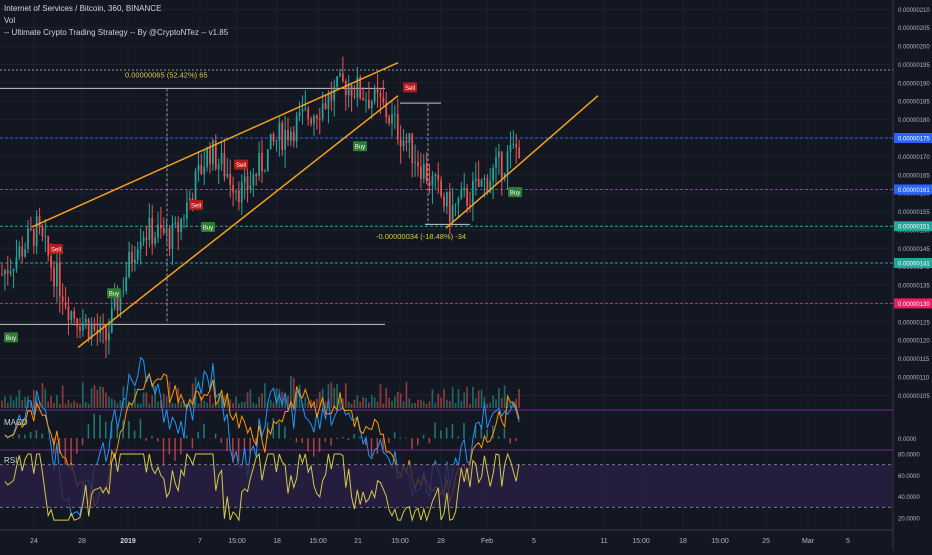 This screenshot has height=555, width=932. What do you see at coordinates (410, 87) in the screenshot?
I see `signal-sell-badge` at bounding box center [410, 87].